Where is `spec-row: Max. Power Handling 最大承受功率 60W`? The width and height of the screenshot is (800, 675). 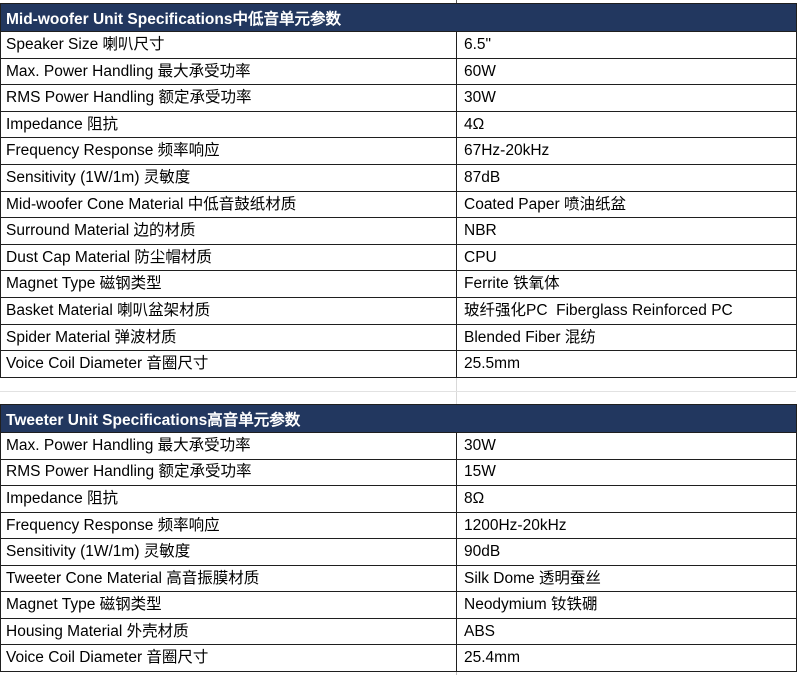
spec-row: Max. Power Handling 最大承受功率 60W is located at coordinates (399, 71).